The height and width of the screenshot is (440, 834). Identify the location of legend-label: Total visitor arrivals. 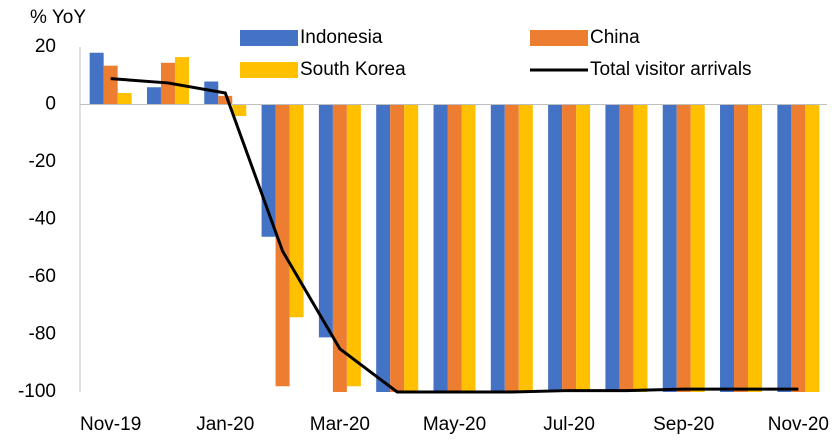
(671, 69).